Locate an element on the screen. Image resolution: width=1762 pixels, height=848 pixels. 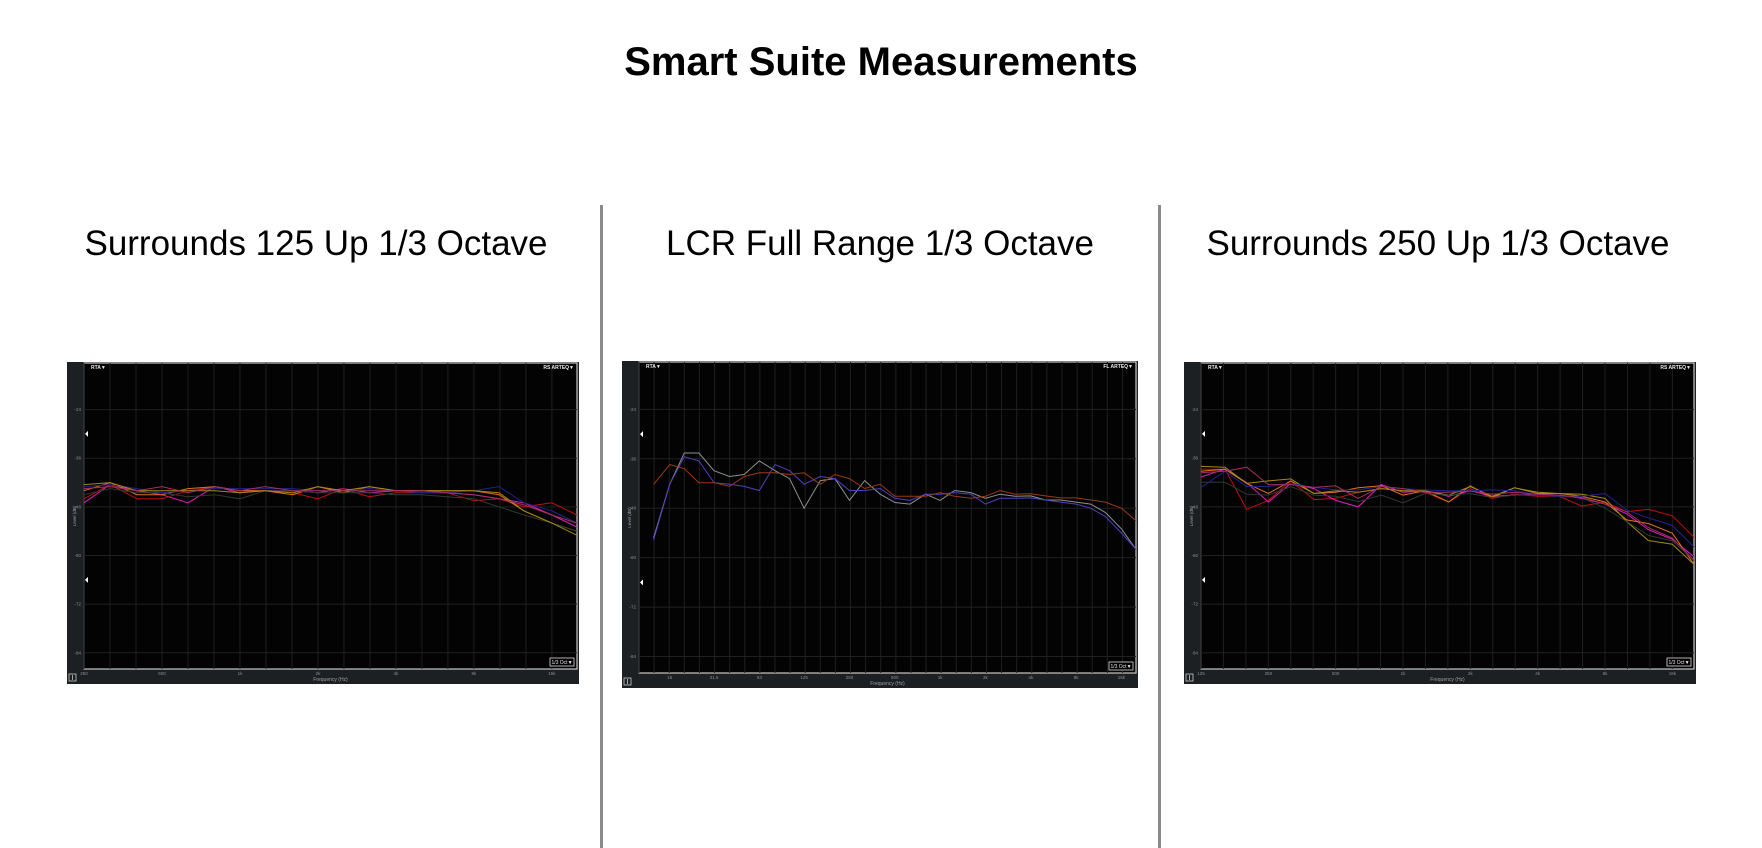
chart-title-lcr: LCR Full Range 1/3 Octave is located at coordinates (880, 243).